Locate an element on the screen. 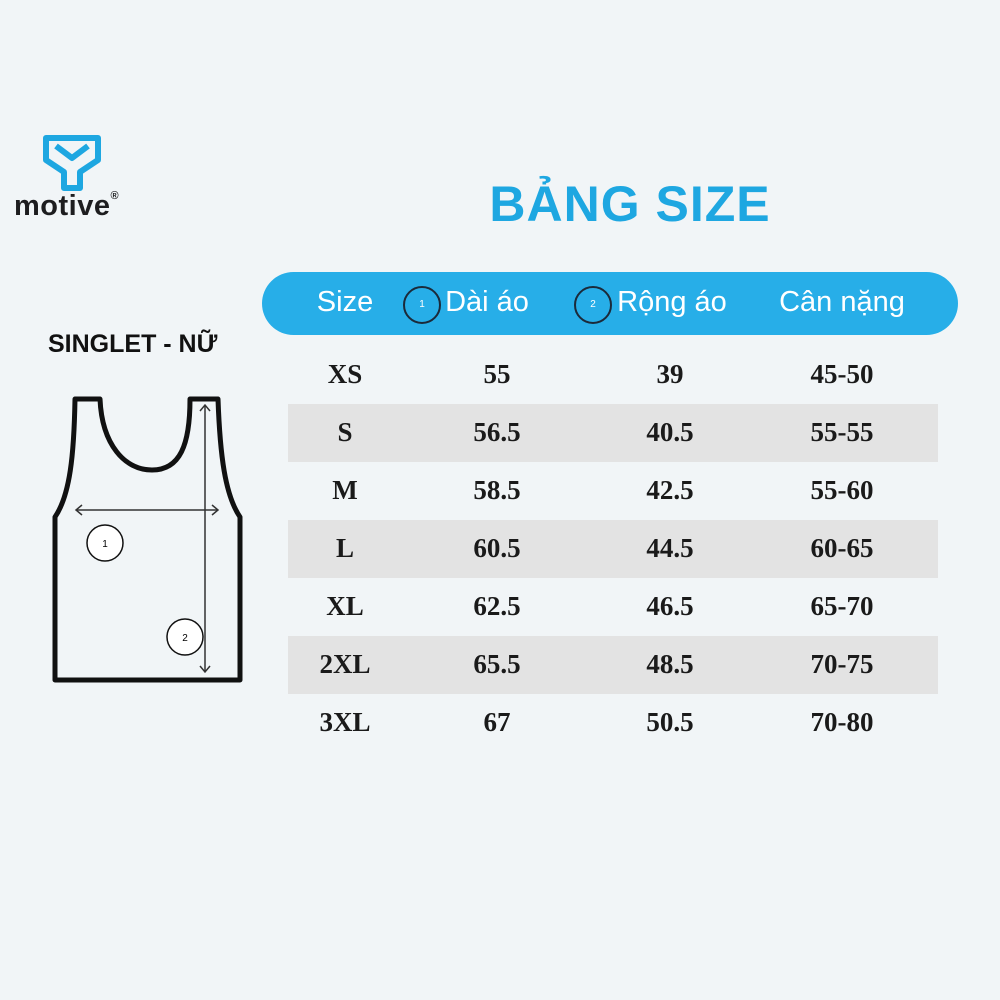  cell: 3XL is located at coordinates (345, 722).